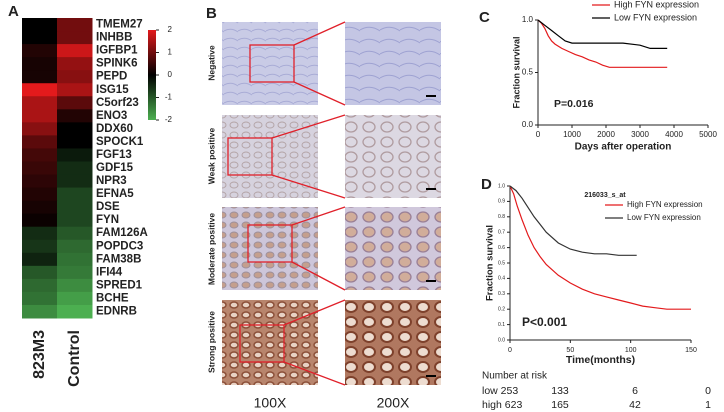 The image size is (724, 412). What do you see at coordinates (39, 354) in the screenshot?
I see `column-label: 823M3` at bounding box center [39, 354].